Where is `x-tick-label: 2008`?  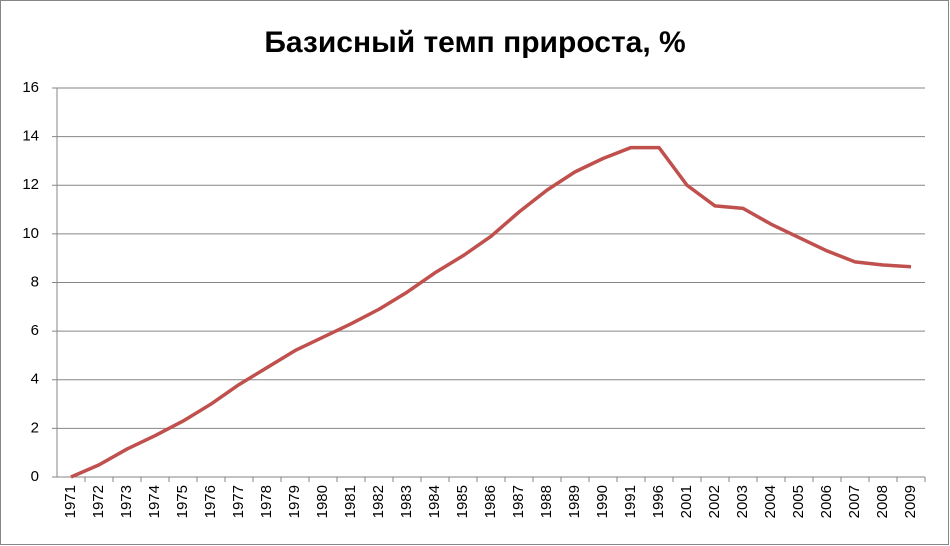 x-tick-label: 2008 is located at coordinates (882, 501).